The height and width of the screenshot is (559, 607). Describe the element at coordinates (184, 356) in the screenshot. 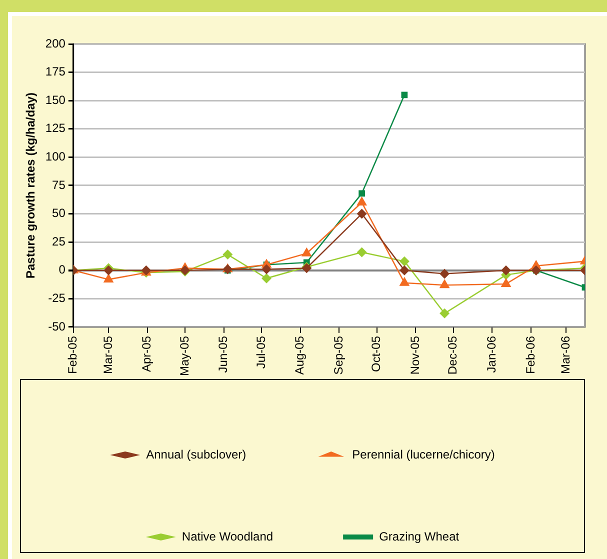

I see `x-tick-label: May-05` at that location.